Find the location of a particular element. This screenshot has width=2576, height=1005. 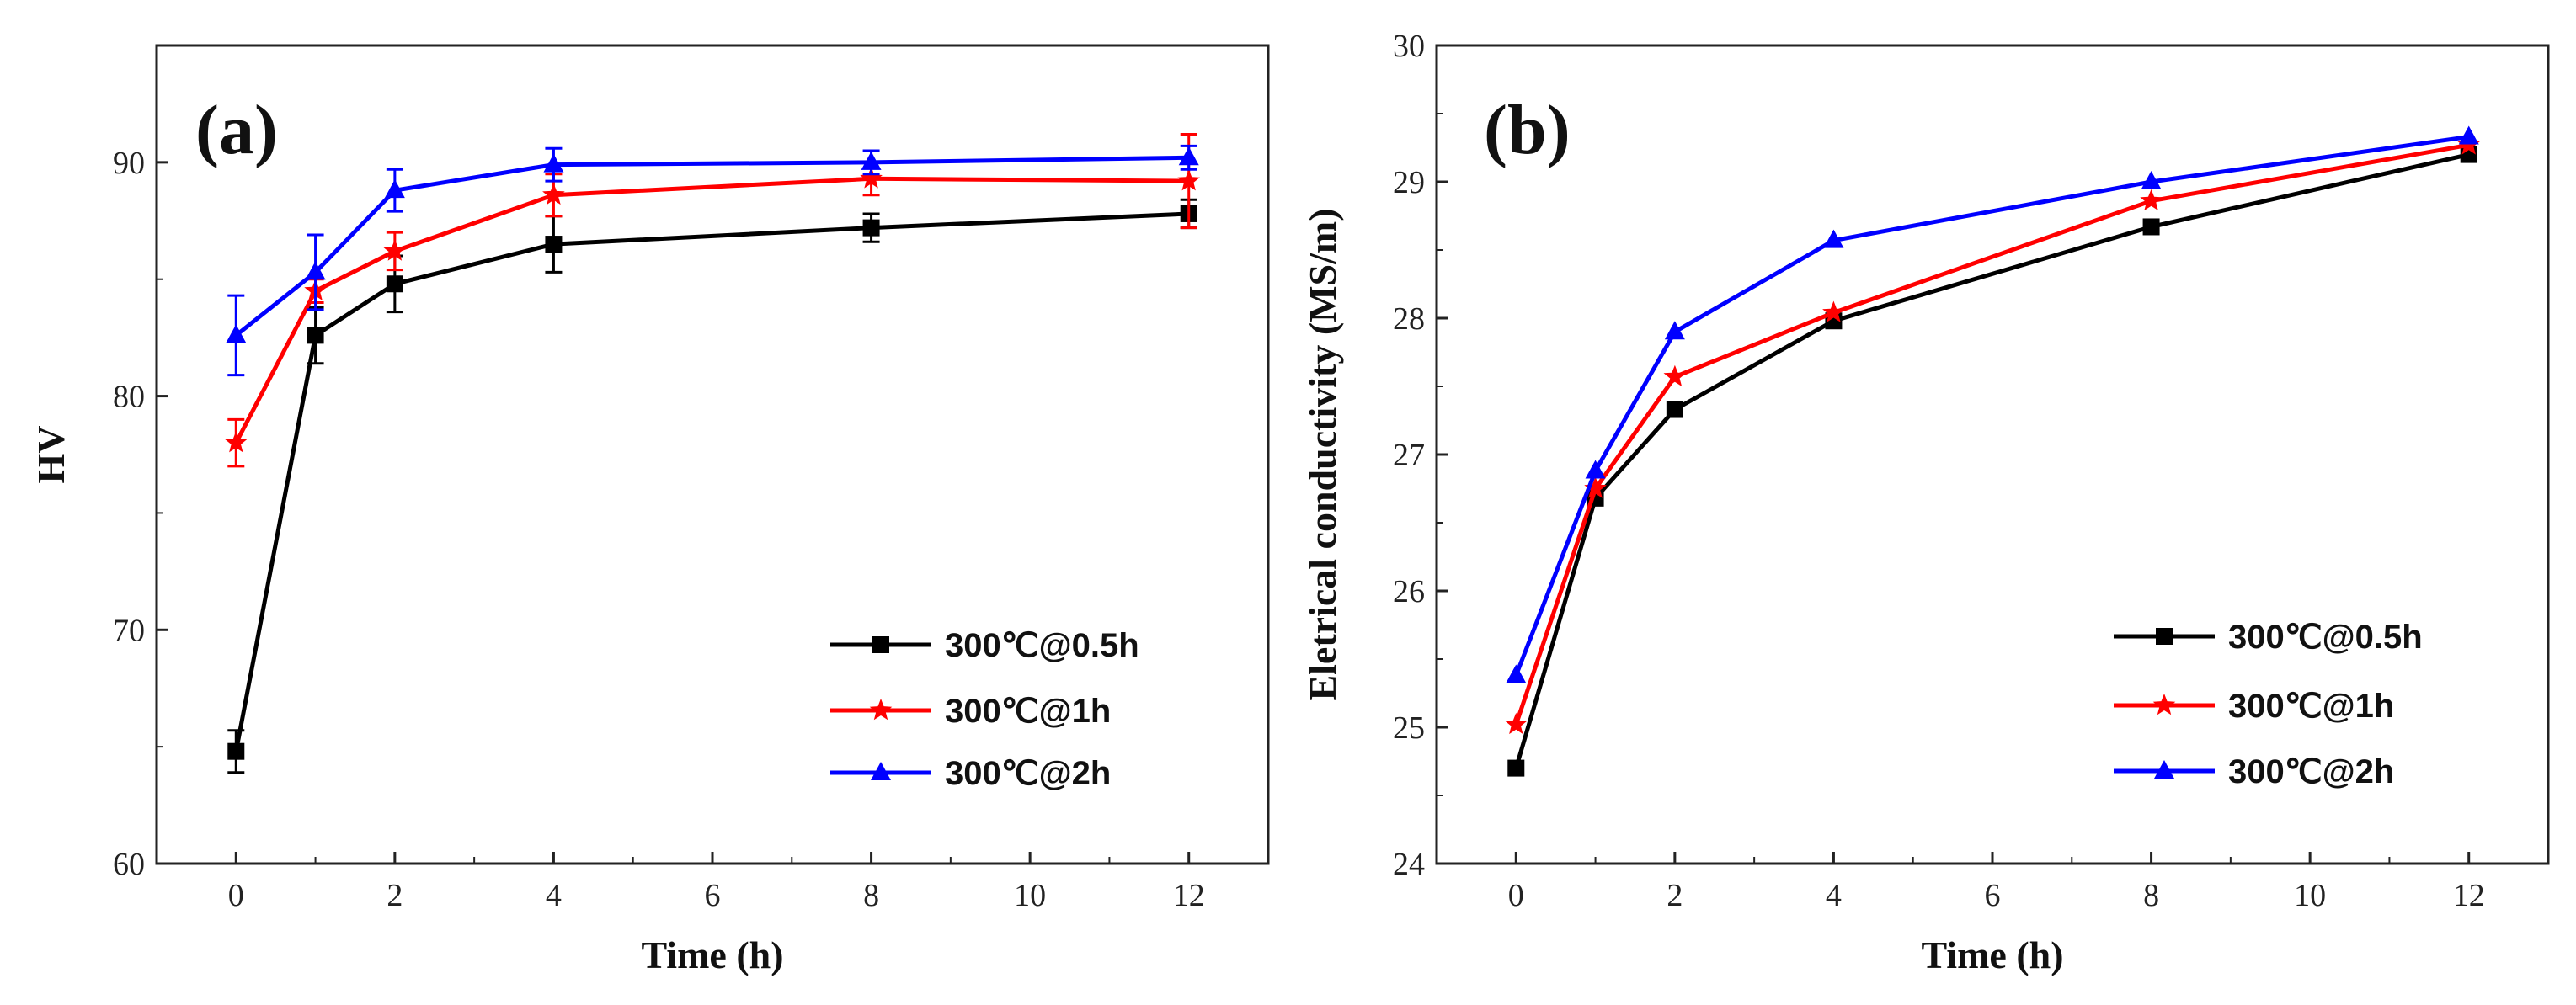

y-axis-title: HV is located at coordinates (50, 455).